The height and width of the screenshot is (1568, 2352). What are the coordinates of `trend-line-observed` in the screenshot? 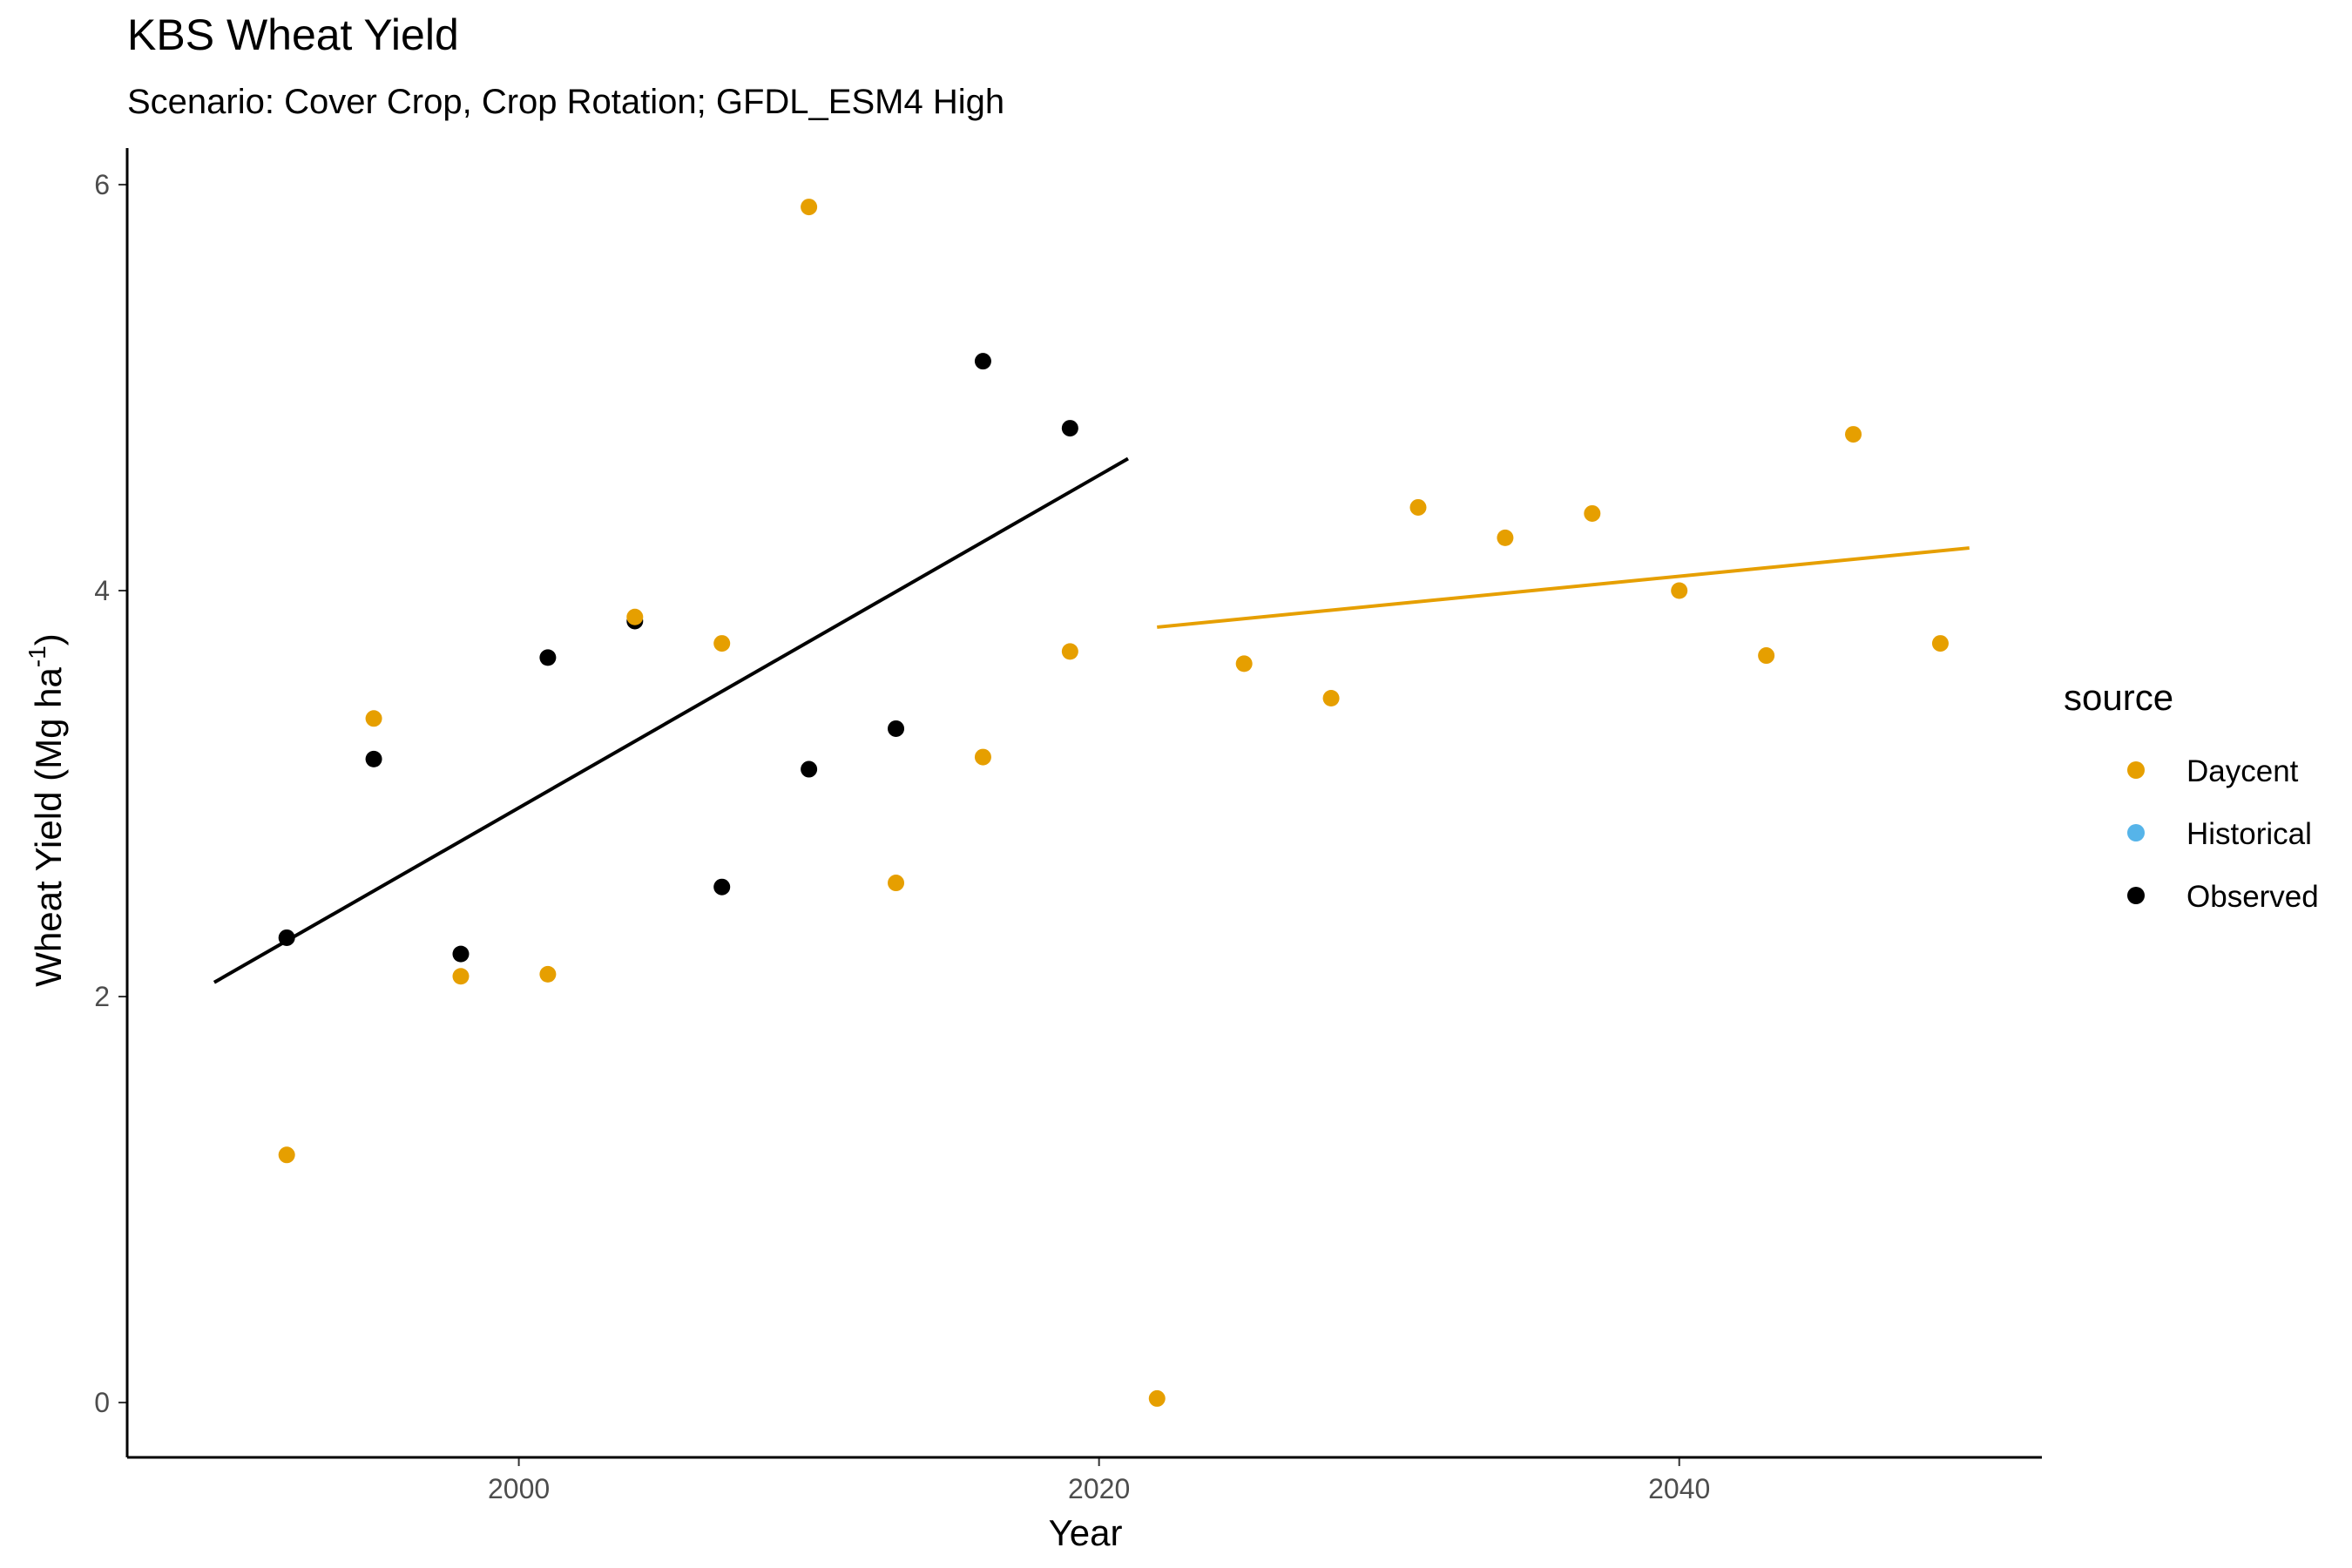 It's located at (671, 720).